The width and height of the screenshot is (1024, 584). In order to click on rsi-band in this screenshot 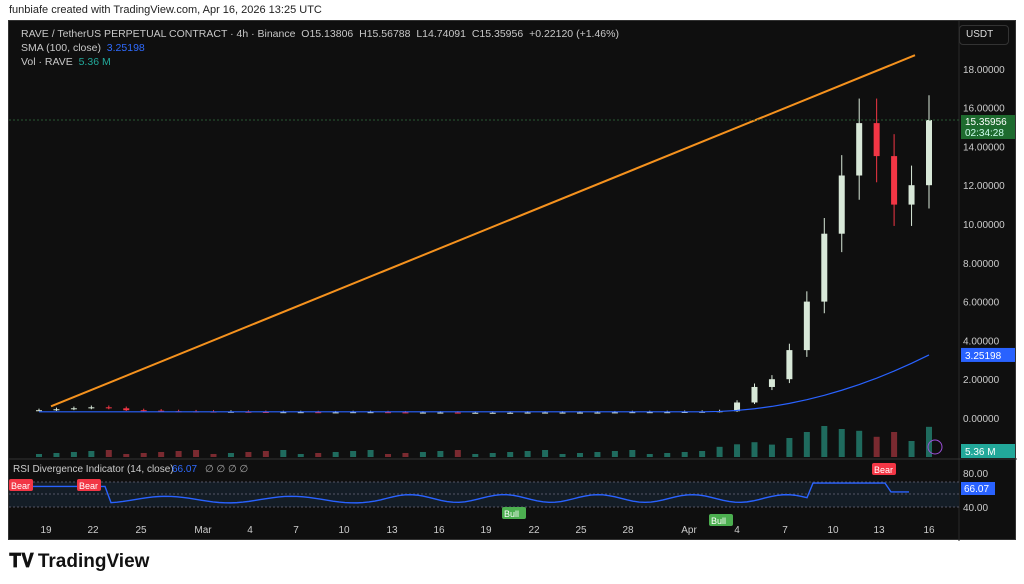, I will do `click(484, 494)`.